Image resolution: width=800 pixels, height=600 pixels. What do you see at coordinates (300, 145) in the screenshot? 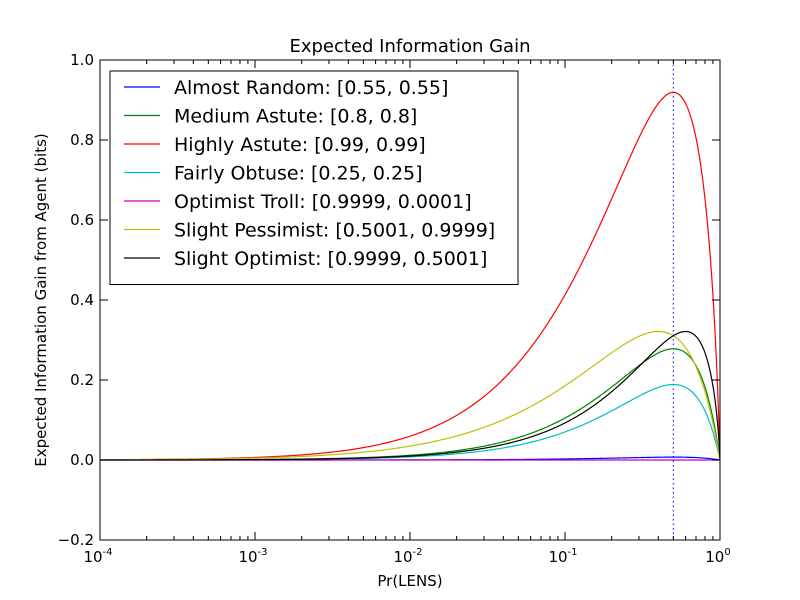
I see `legend-entry: Highly Astute: [0.99, 0.99]` at bounding box center [300, 145].